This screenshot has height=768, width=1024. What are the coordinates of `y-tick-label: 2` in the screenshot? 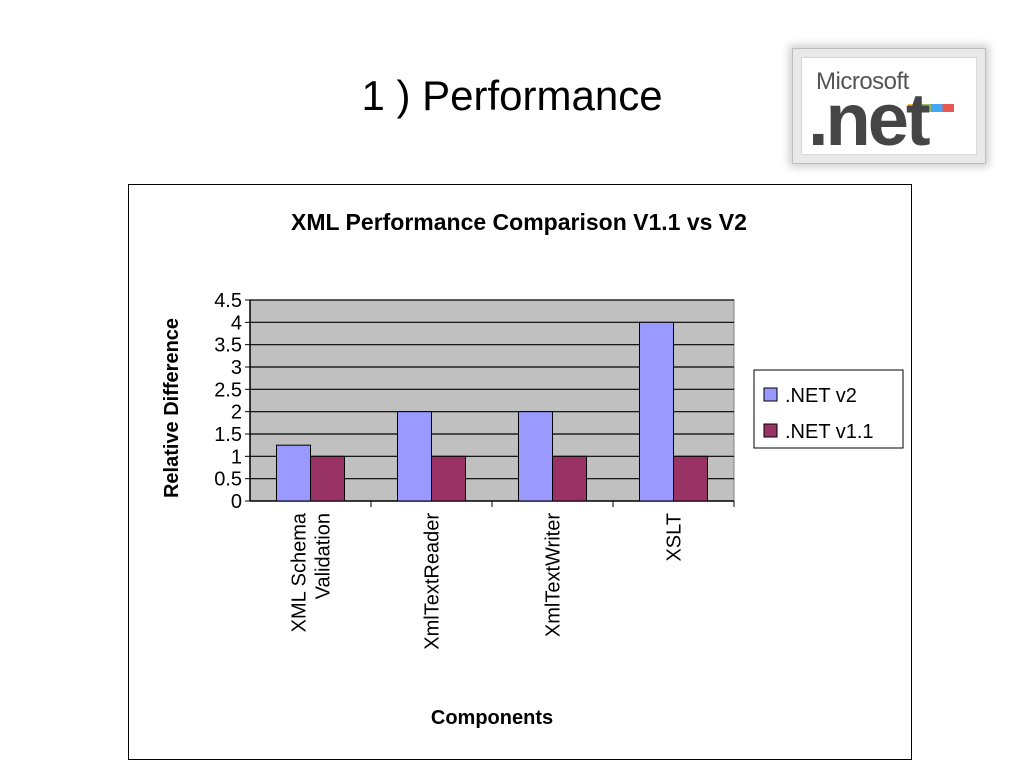 It's located at (236, 413).